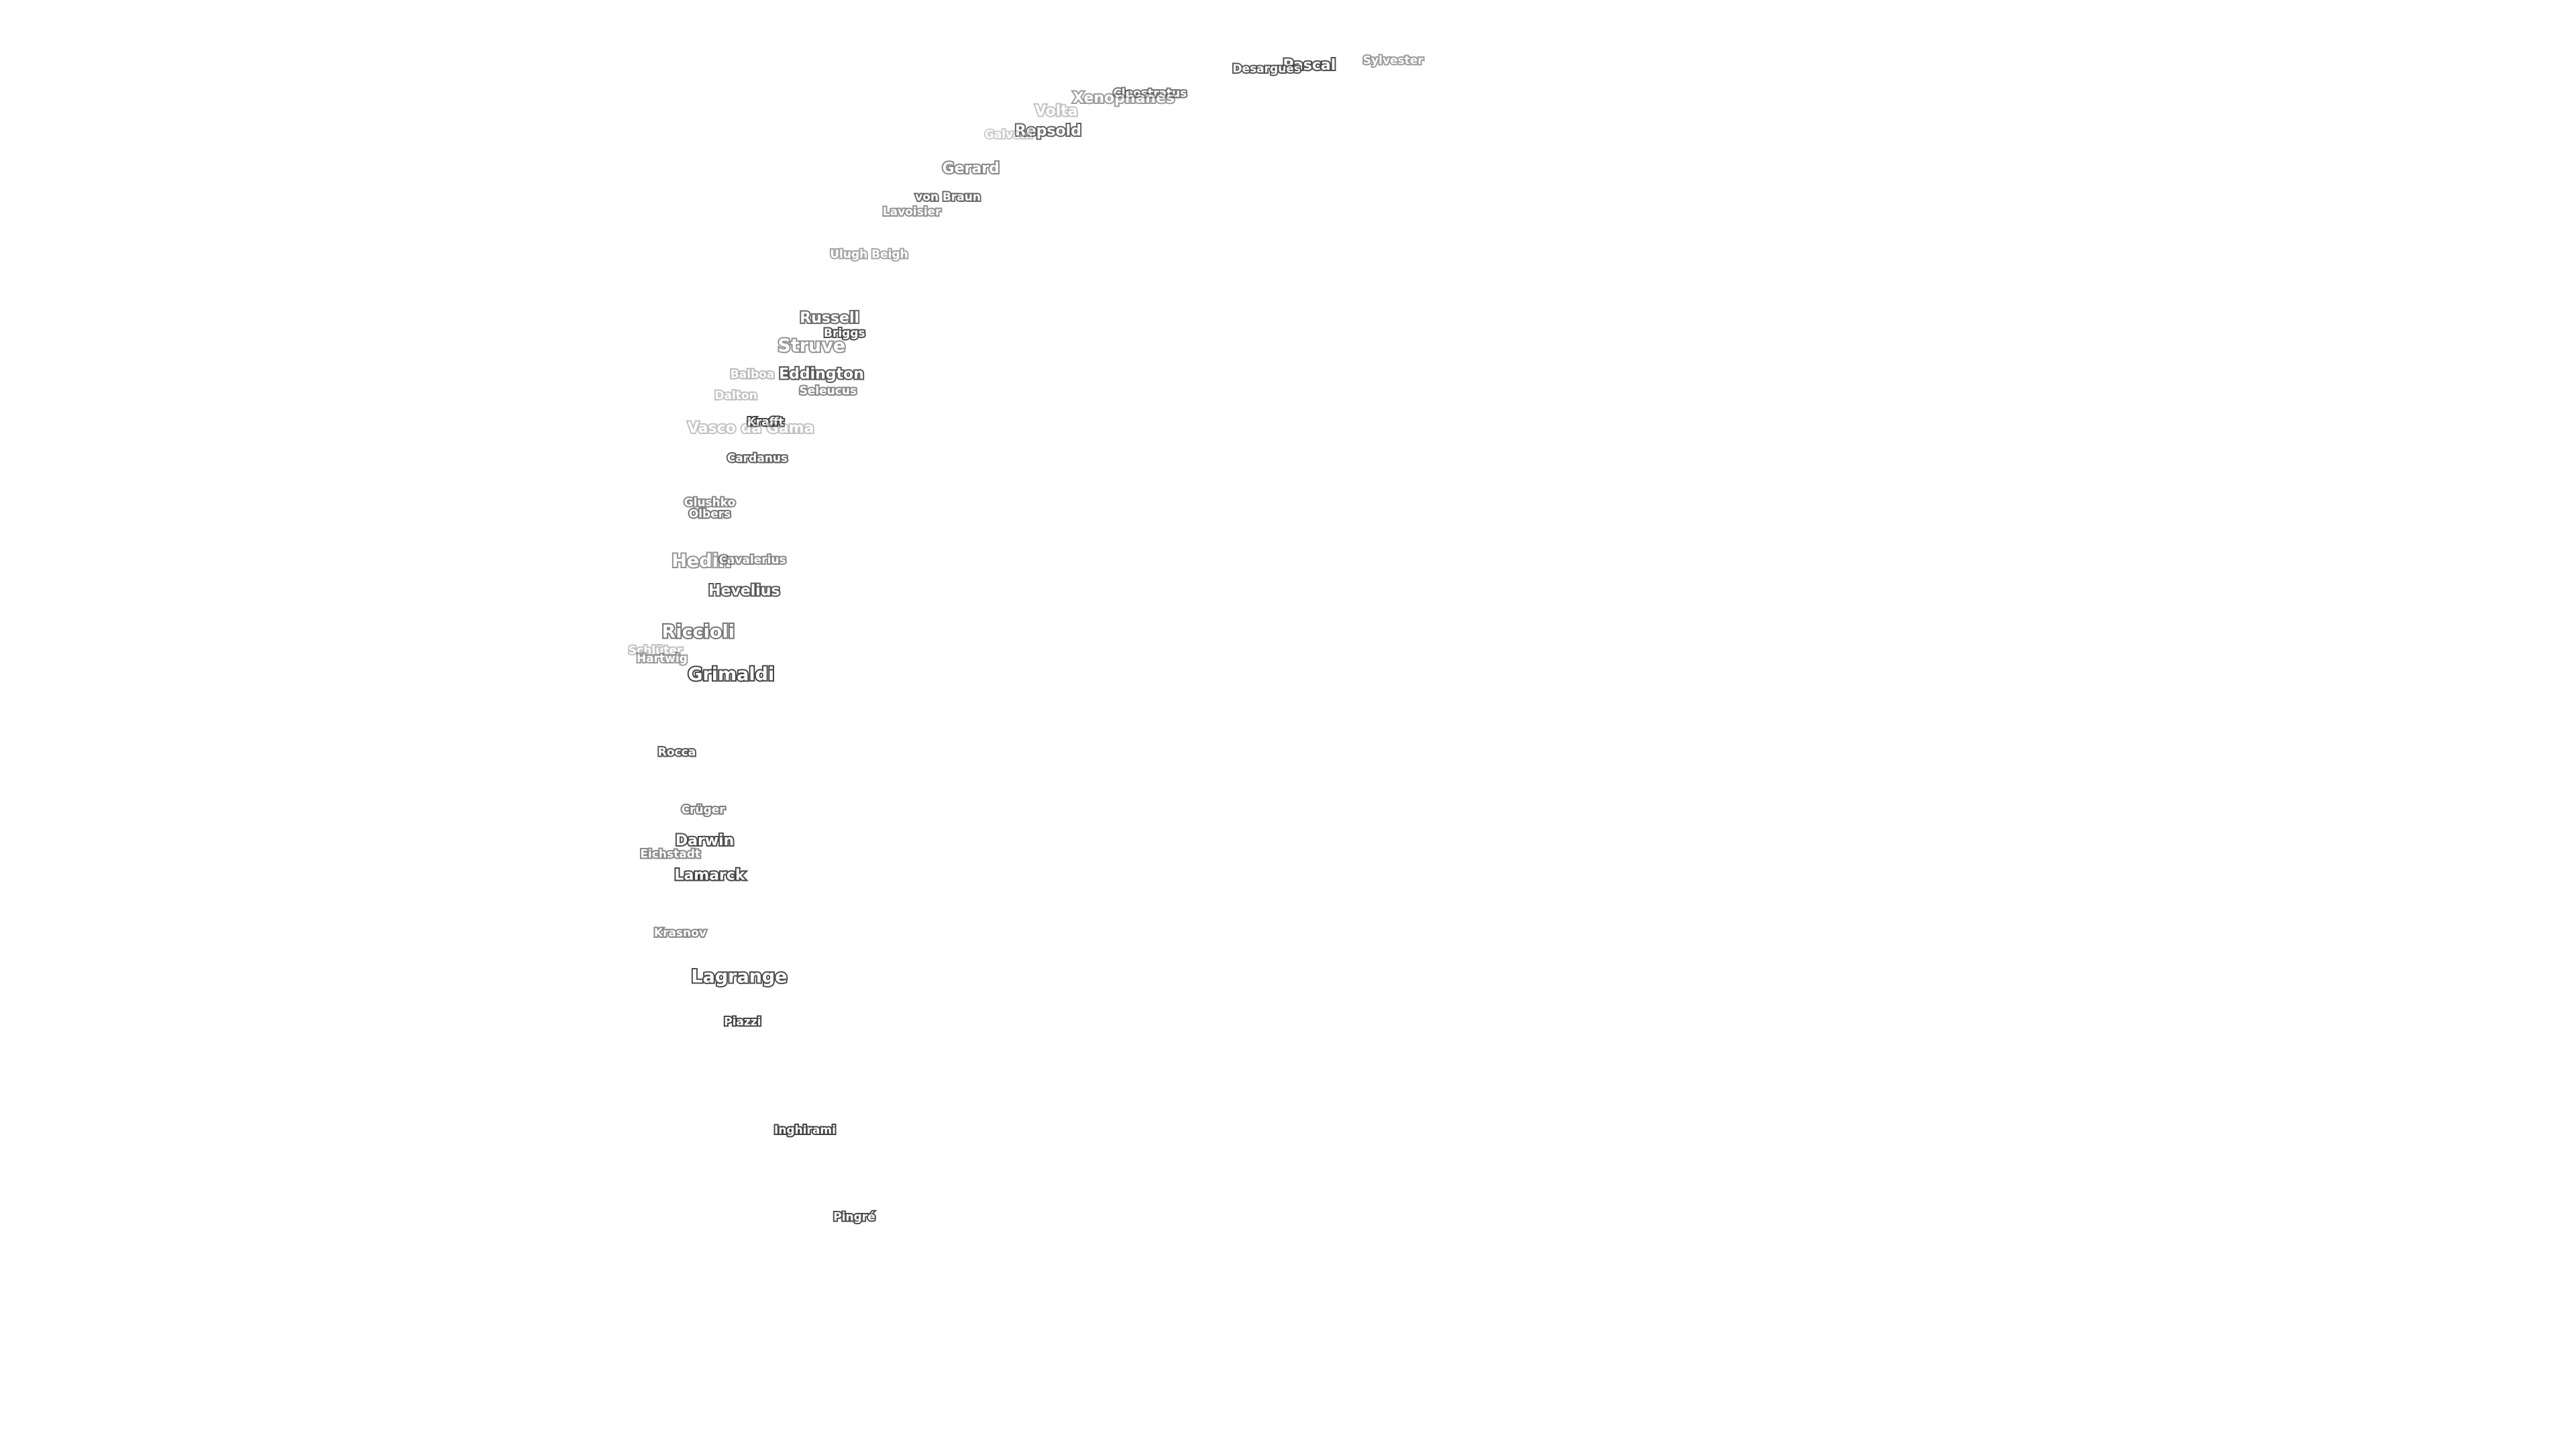 The height and width of the screenshot is (1449, 2576). I want to click on crater-label: Krafft, so click(765, 422).